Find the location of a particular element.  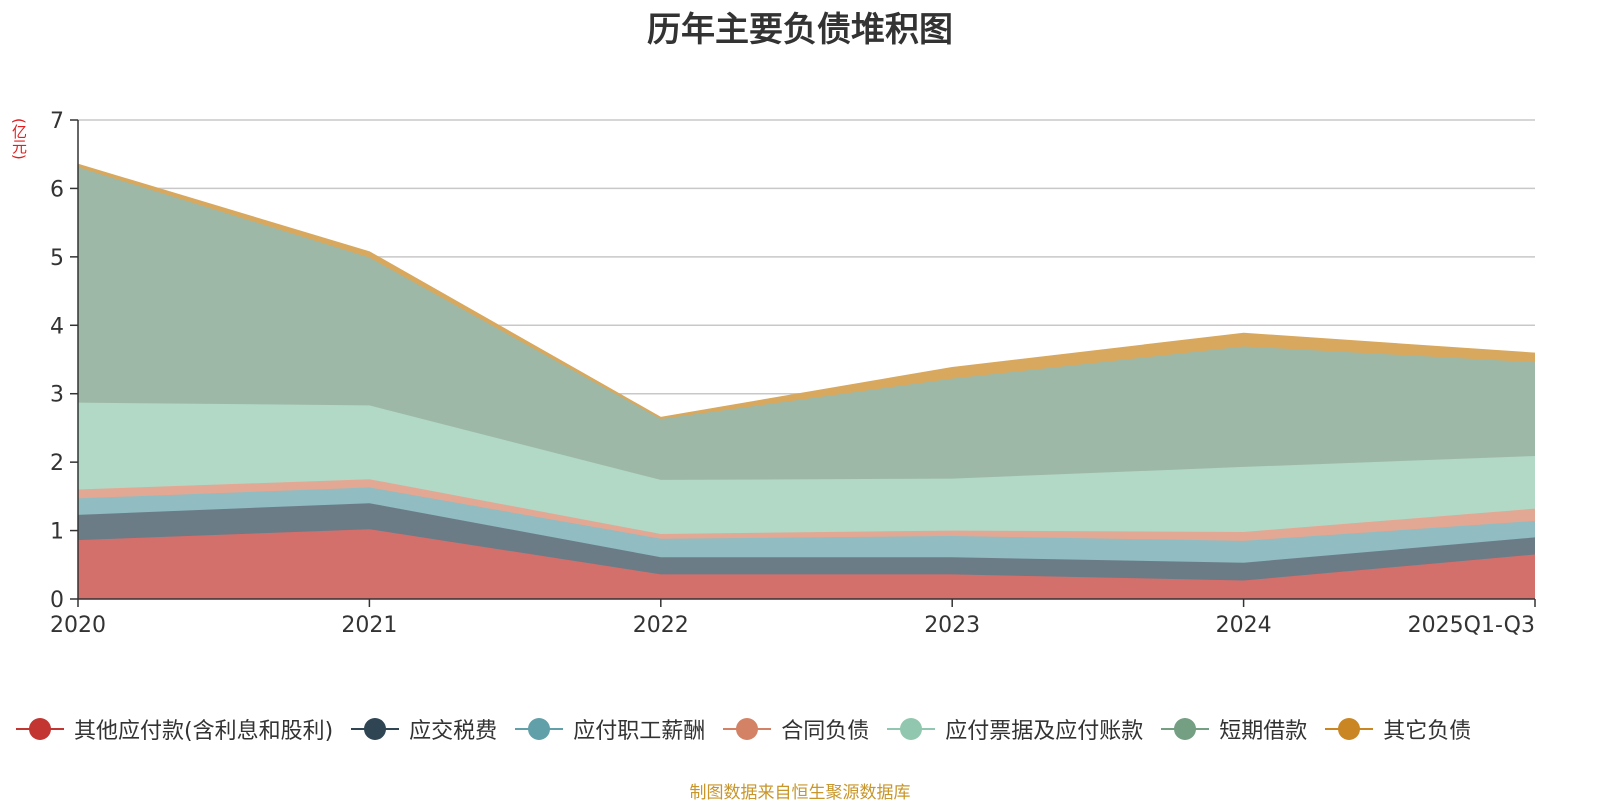

y-tick-label-0: 0 is located at coordinates (57, 600).